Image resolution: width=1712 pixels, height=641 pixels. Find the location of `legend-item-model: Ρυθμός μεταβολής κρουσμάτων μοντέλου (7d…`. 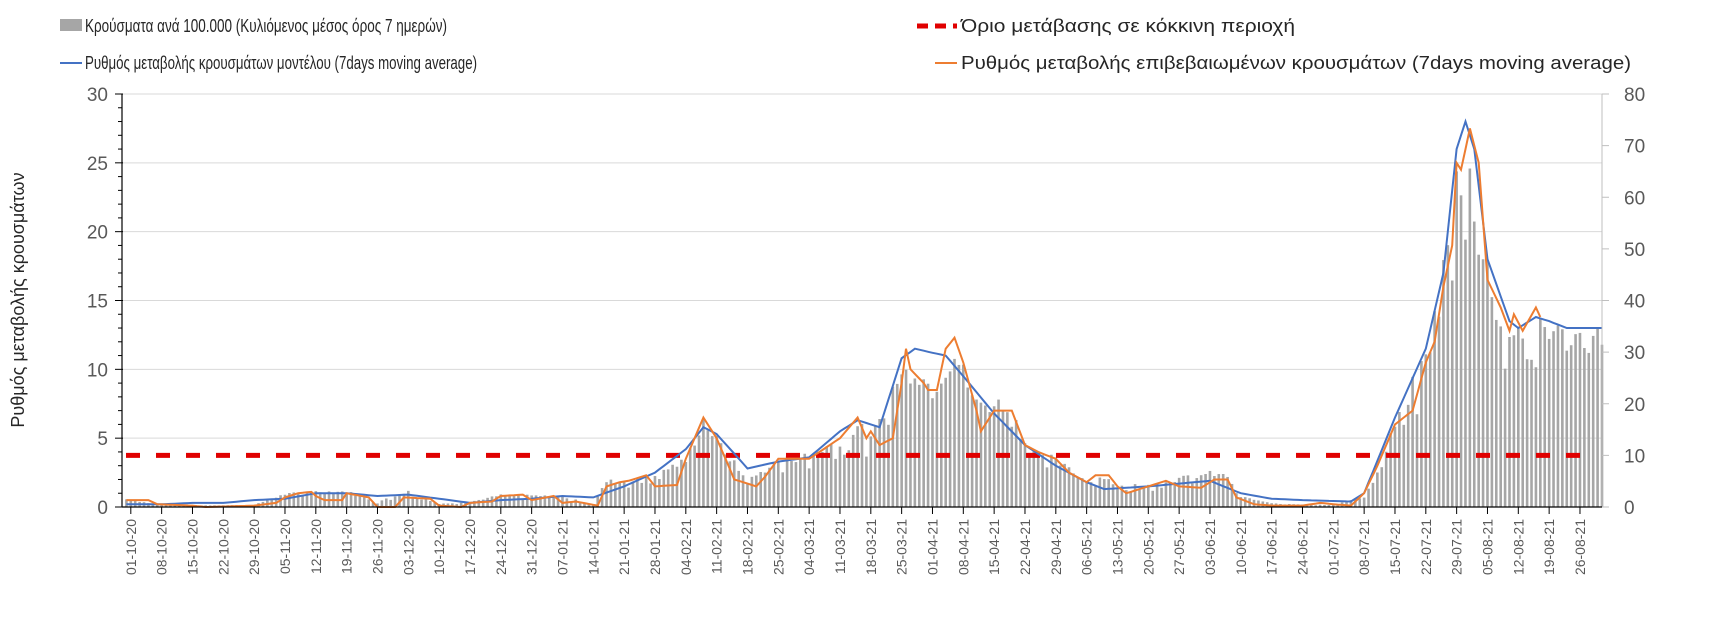

legend-item-model: Ρυθμός μεταβολής κρουσμάτων μοντέλου (7d… is located at coordinates (268, 63).